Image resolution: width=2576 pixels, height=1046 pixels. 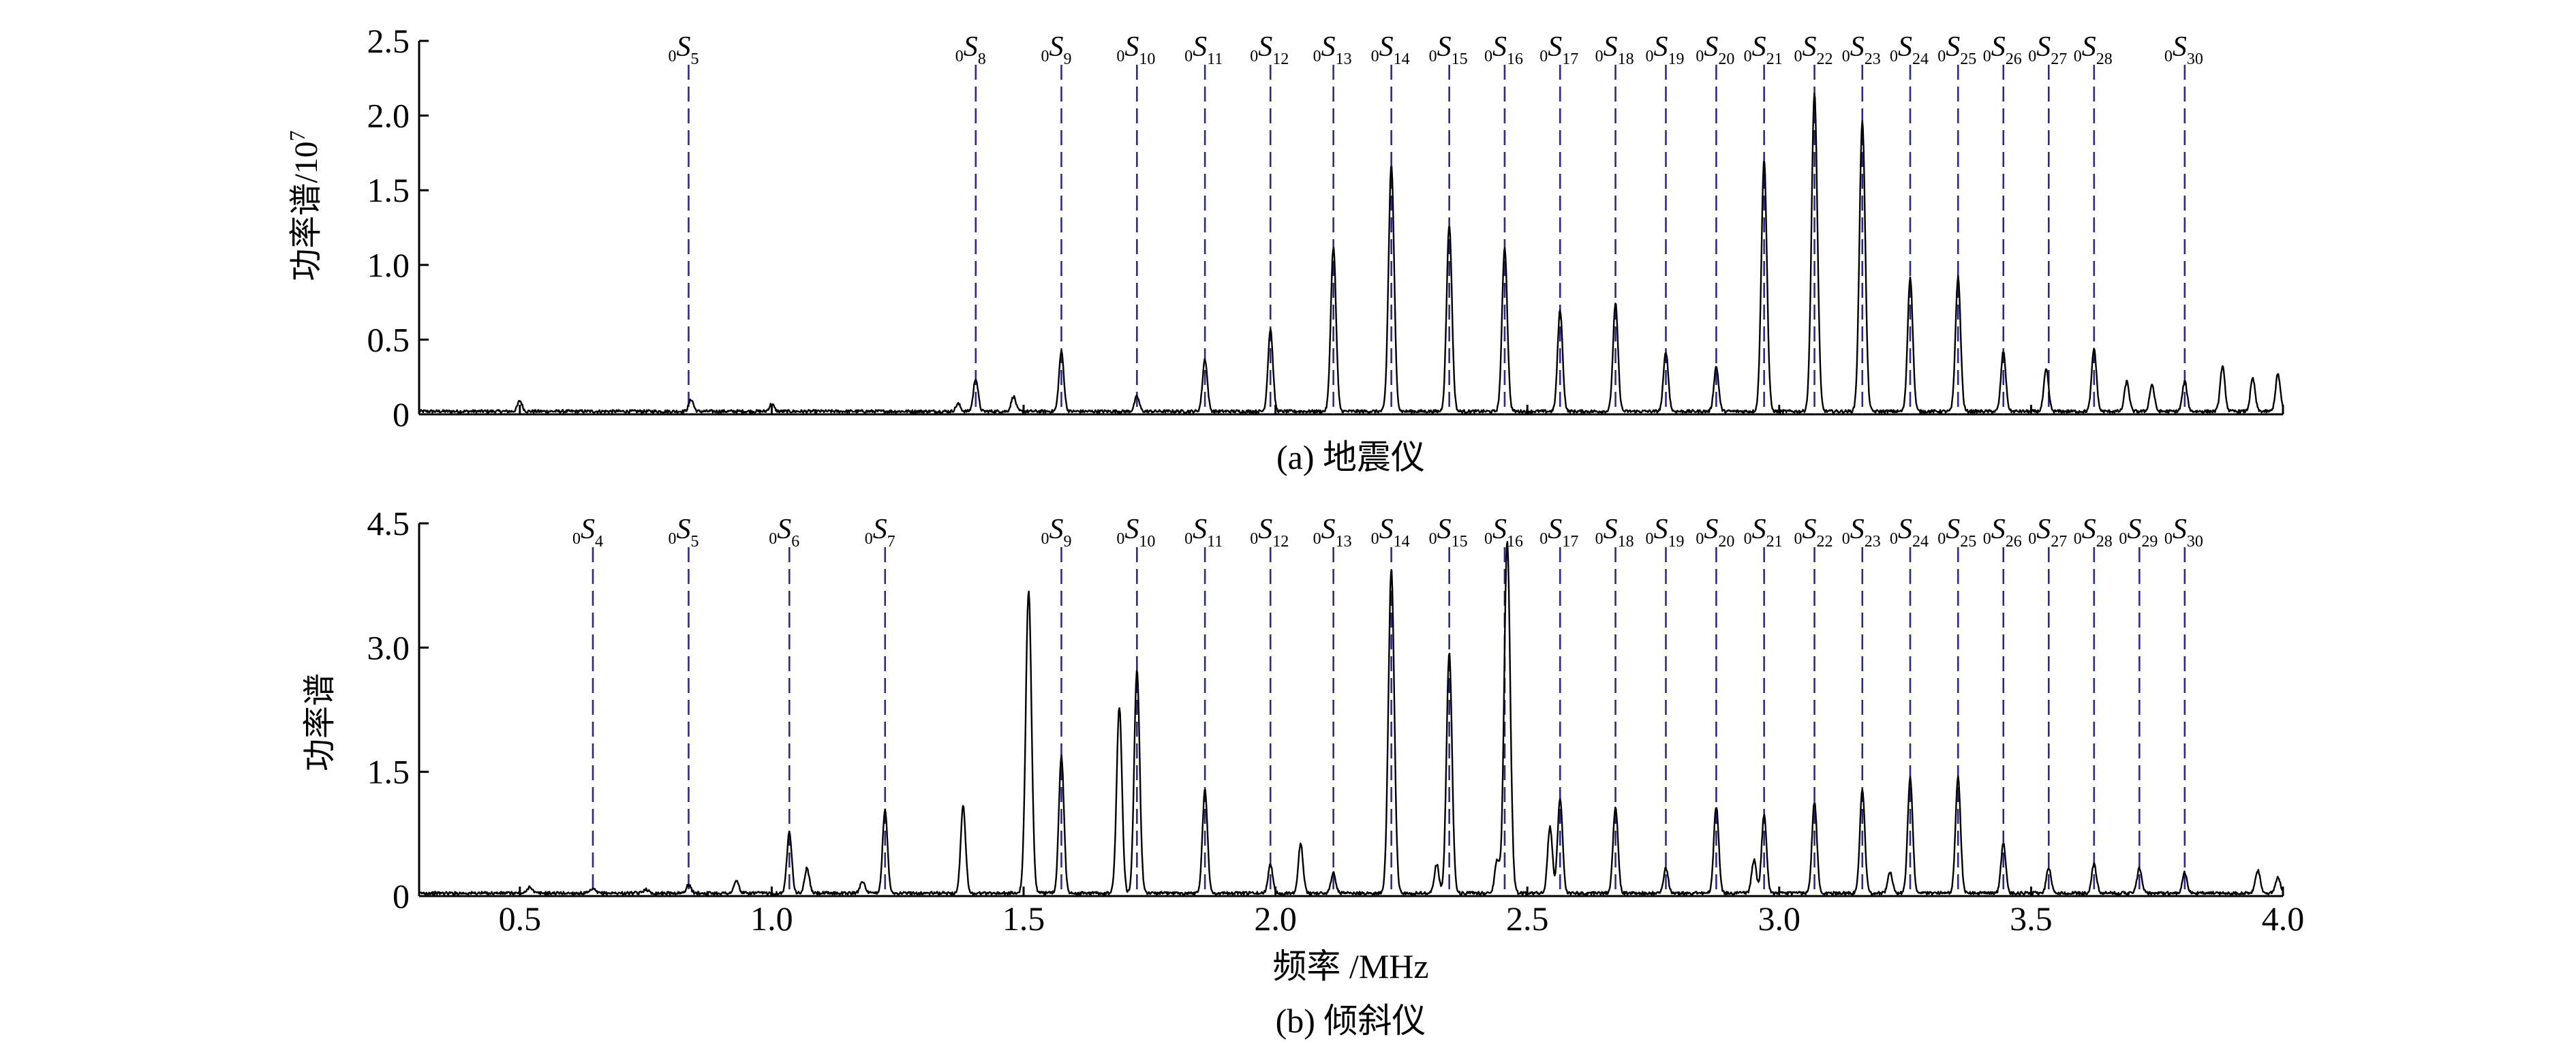 What do you see at coordinates (587, 532) in the screenshot?
I see `mode-marker-label: 0S4` at bounding box center [587, 532].